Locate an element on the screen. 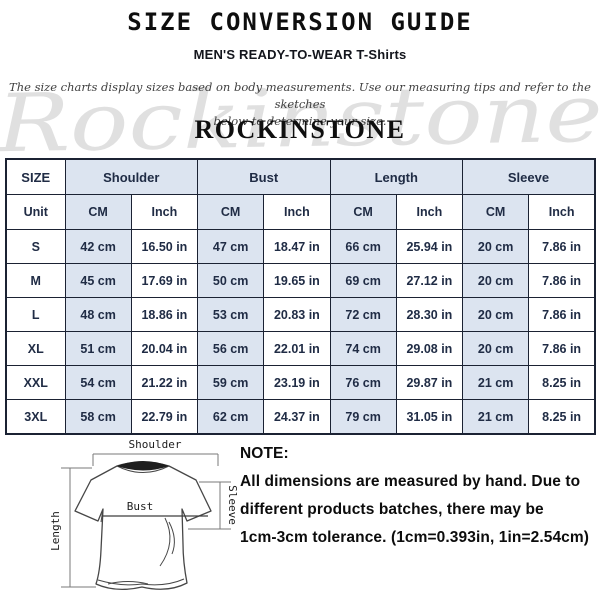  measurement-cell: 69 cm is located at coordinates (363, 280).